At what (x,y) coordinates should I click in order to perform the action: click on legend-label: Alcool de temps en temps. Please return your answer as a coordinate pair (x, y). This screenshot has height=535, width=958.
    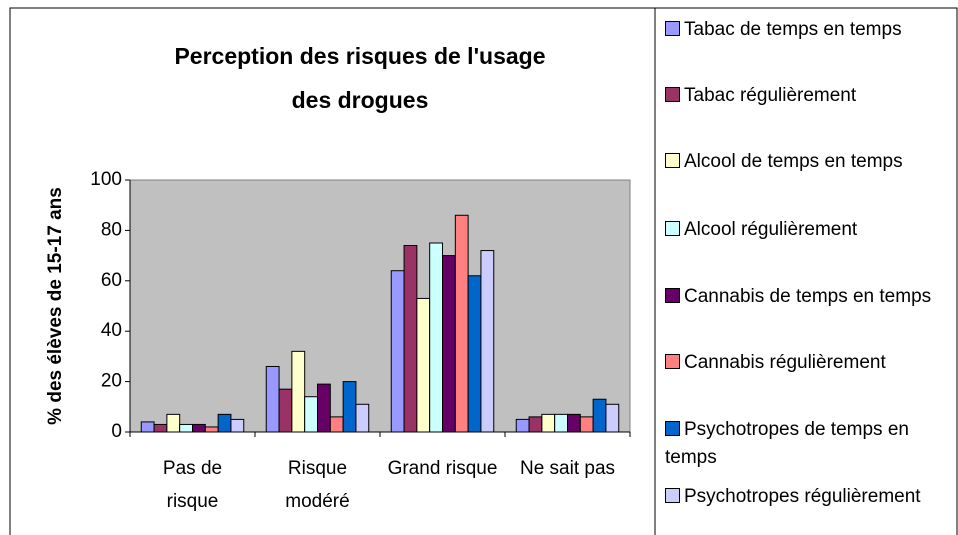
    Looking at the image, I should click on (793, 161).